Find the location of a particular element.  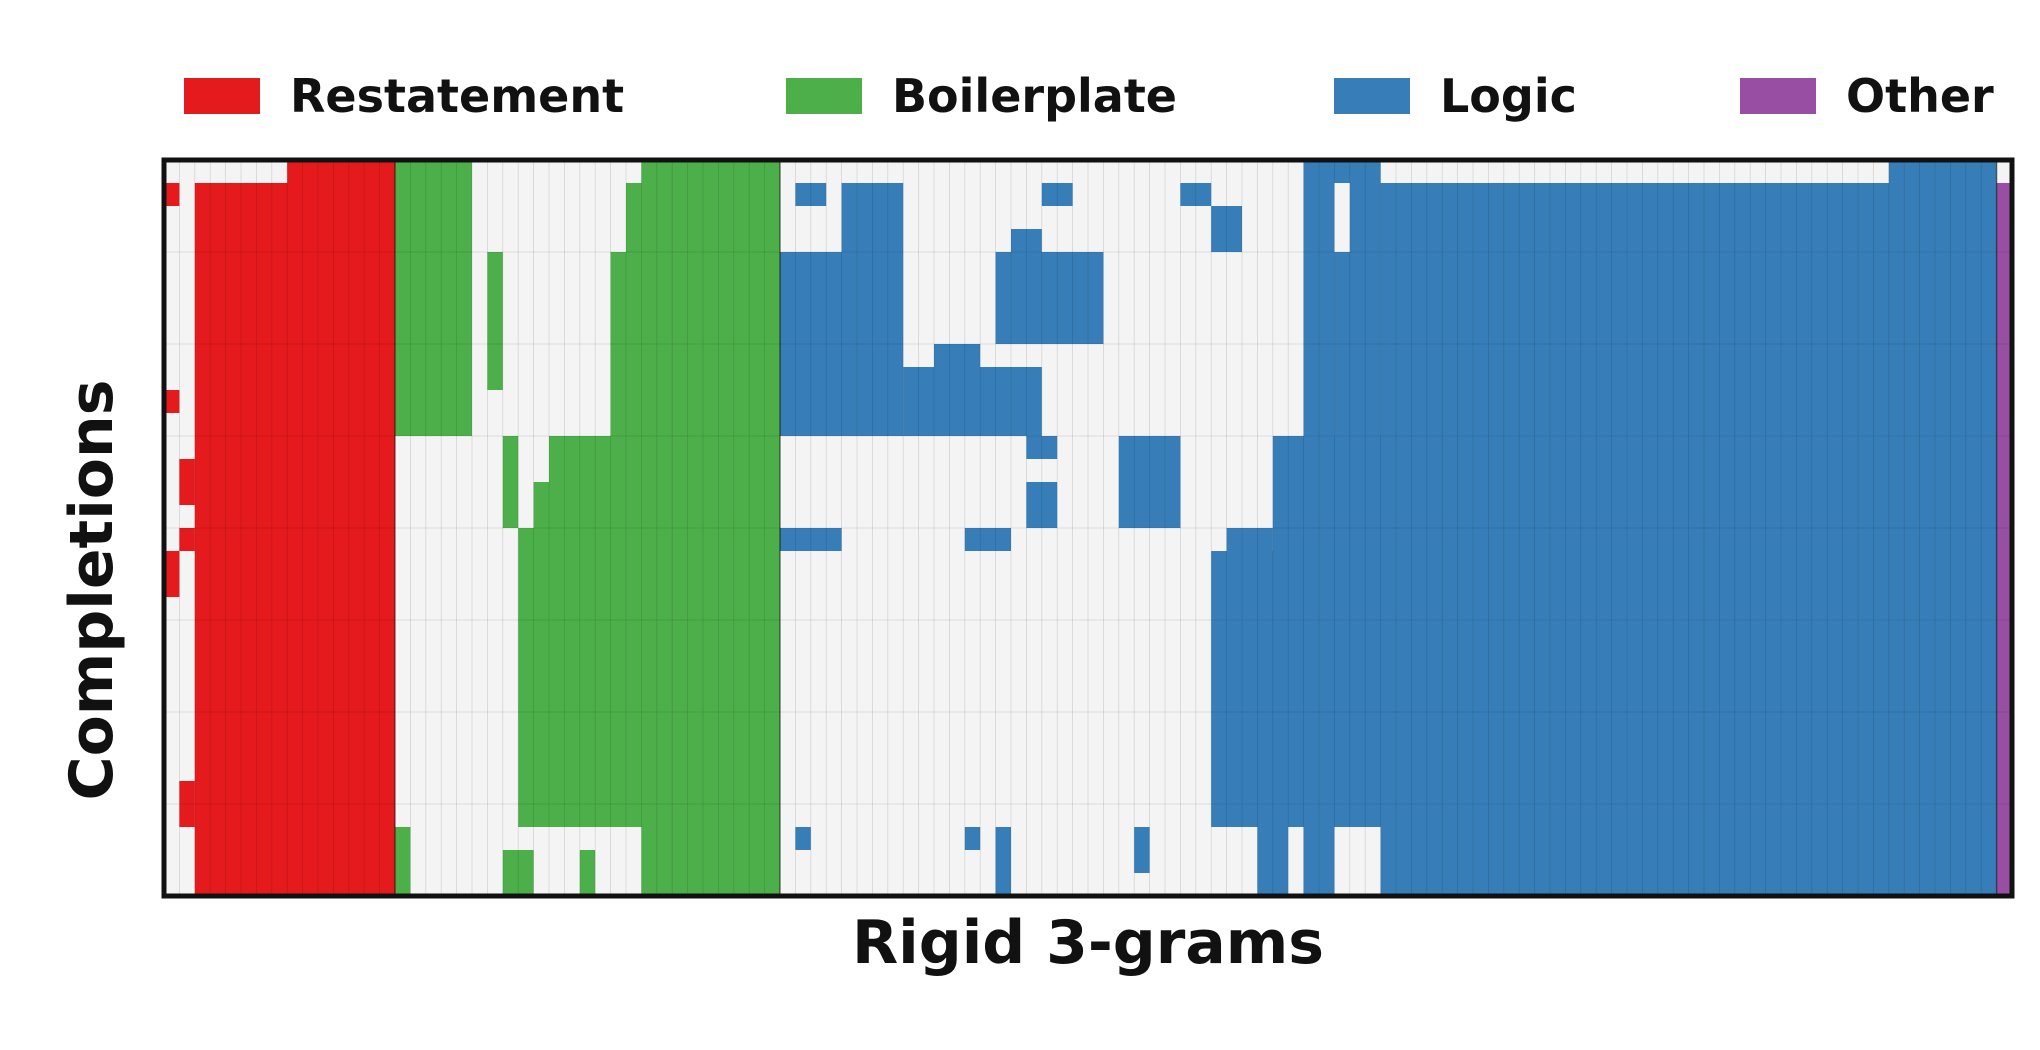

legend-item-logic: Logic is located at coordinates (1455, 96).